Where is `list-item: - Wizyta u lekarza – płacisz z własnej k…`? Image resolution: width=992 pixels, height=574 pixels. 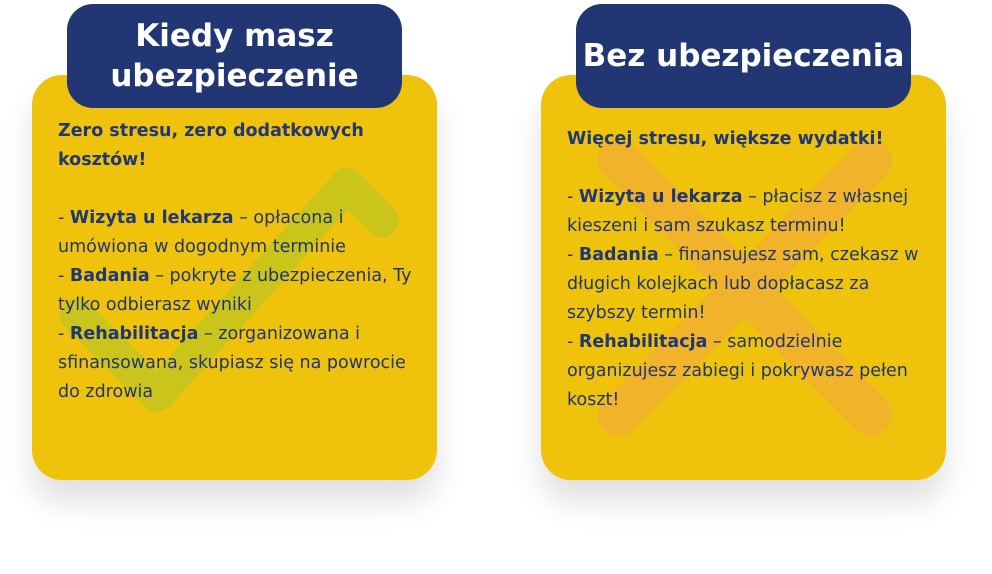
list-item: - Wizyta u lekarza – płacisz z własnej k… is located at coordinates (738, 211).